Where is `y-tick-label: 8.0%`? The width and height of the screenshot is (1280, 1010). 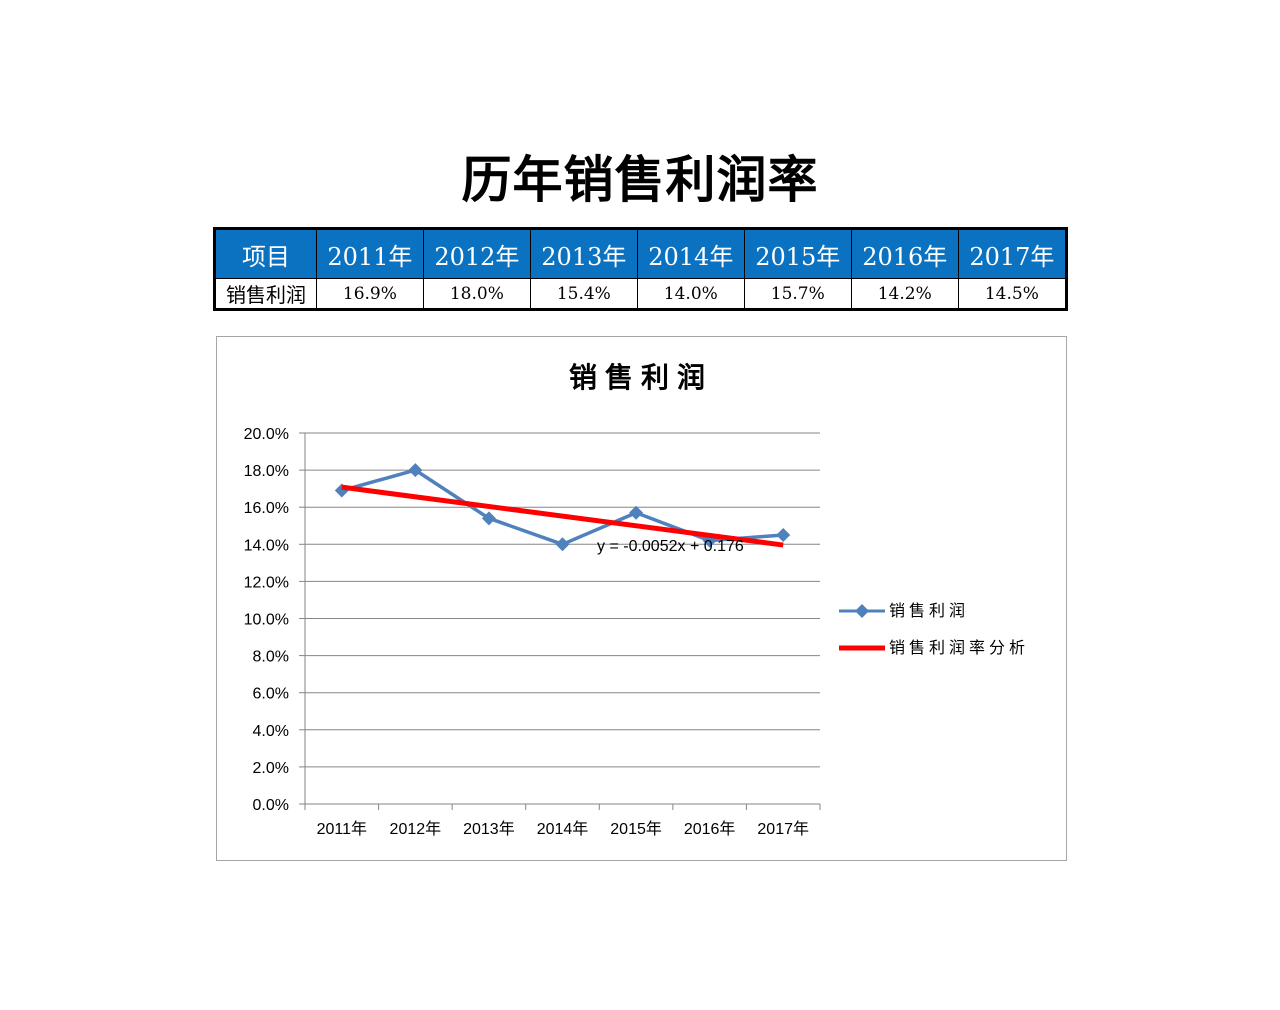 y-tick-label: 8.0% is located at coordinates (271, 657).